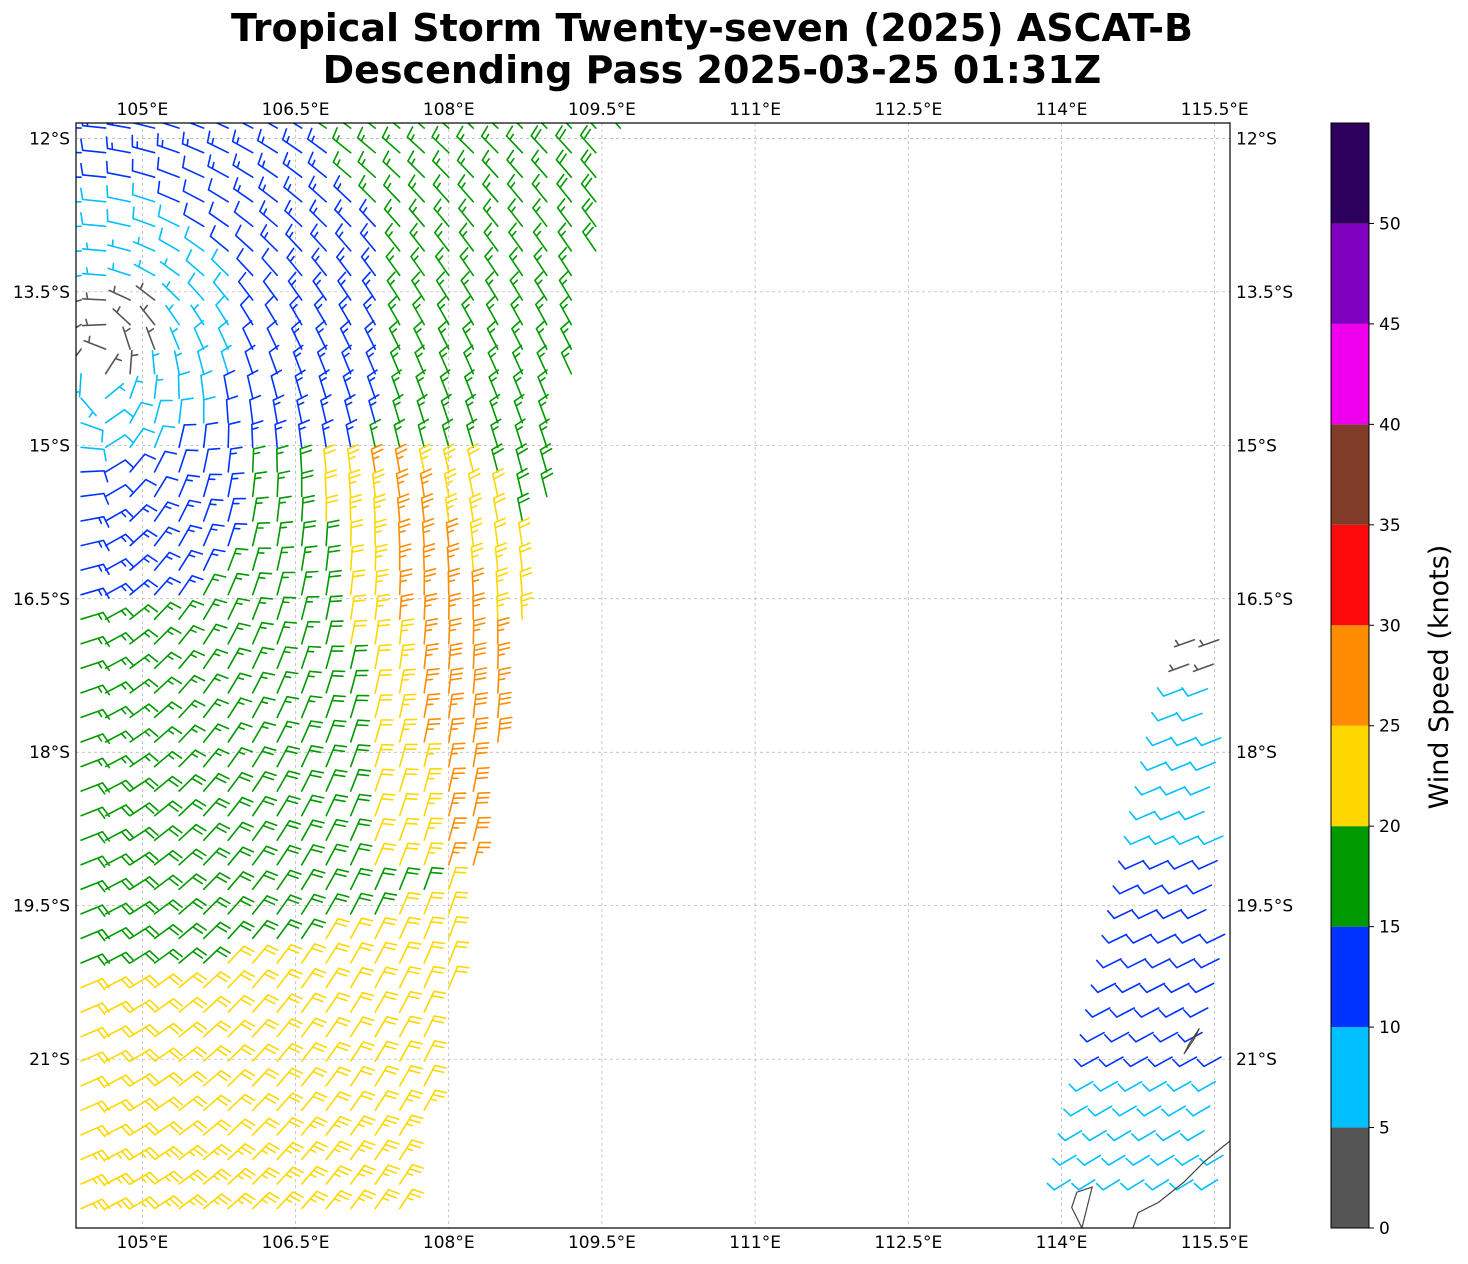 Image resolution: width=1468 pixels, height=1264 pixels. I want to click on coastline, so click(1150, 1128).